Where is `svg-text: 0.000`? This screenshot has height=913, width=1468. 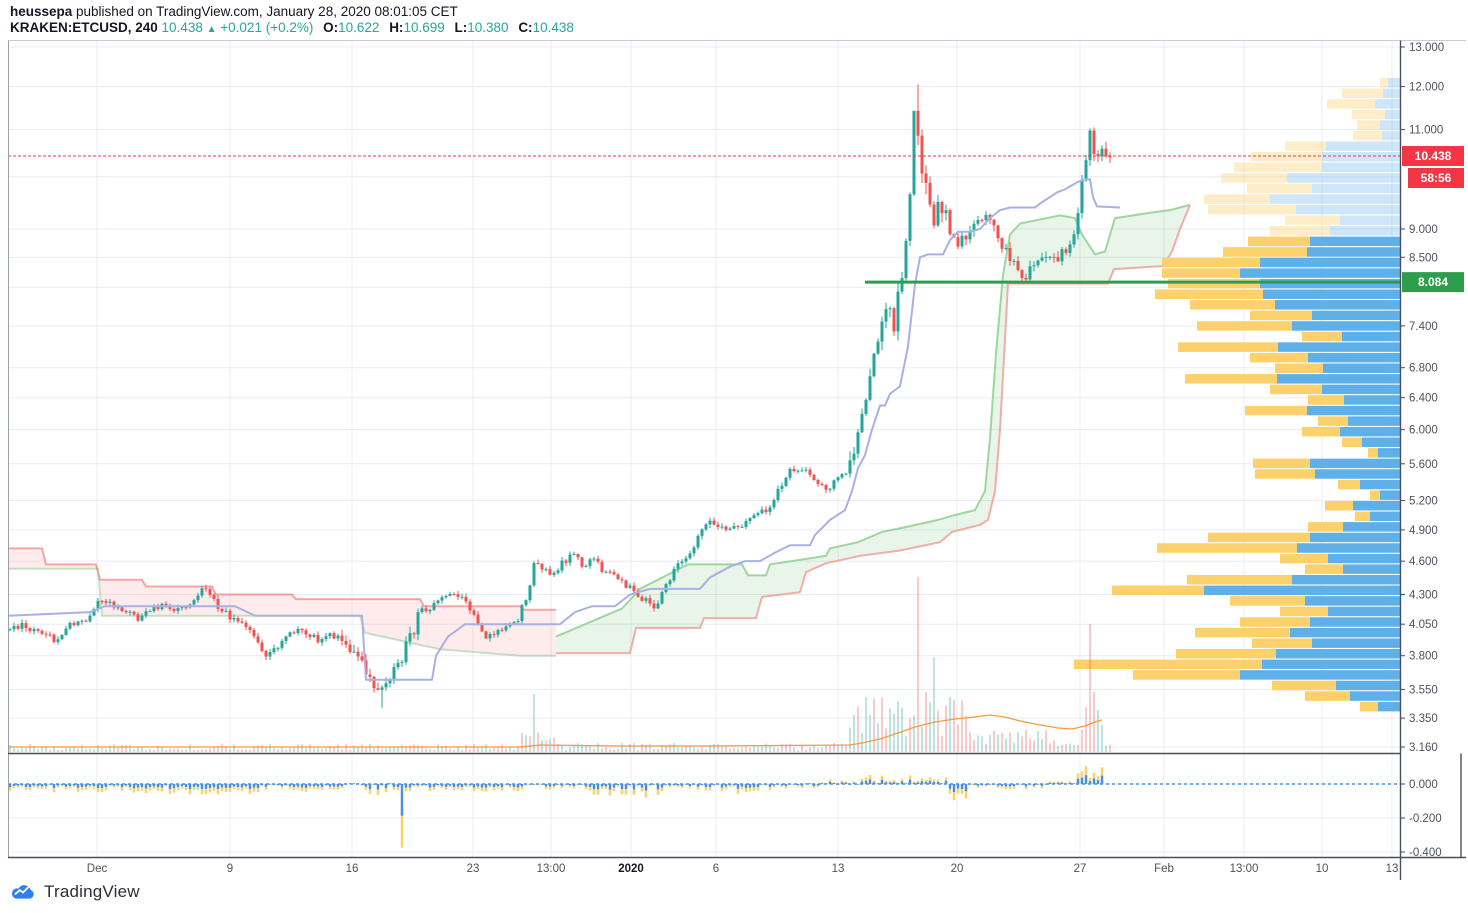
svg-text: 0.000 is located at coordinates (1423, 785).